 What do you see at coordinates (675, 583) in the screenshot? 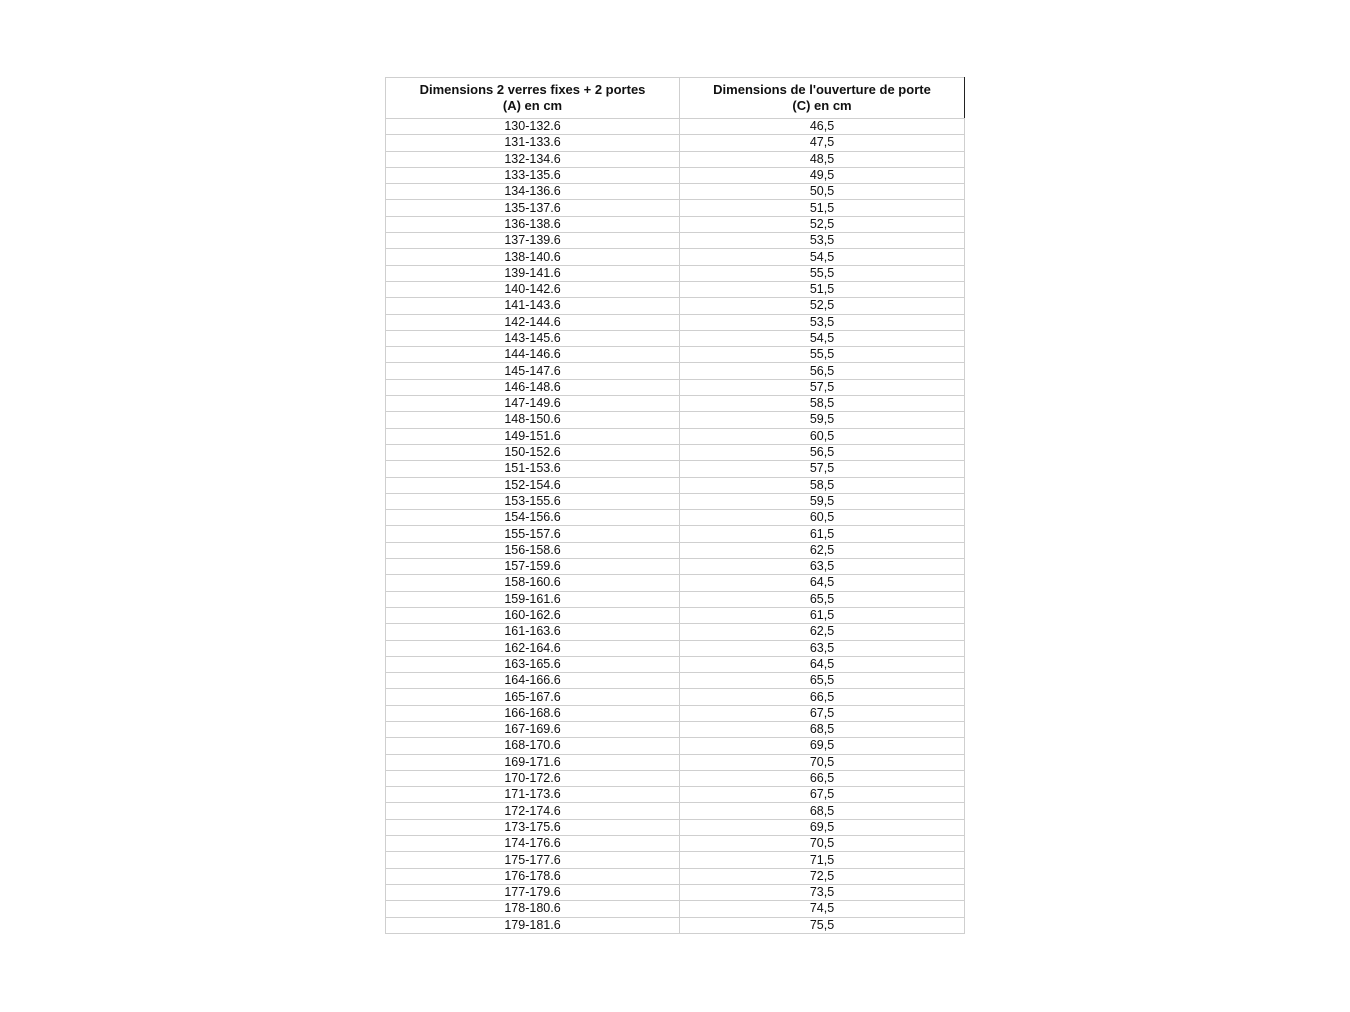
I see `table-row: 158-160.6 64,5` at bounding box center [675, 583].